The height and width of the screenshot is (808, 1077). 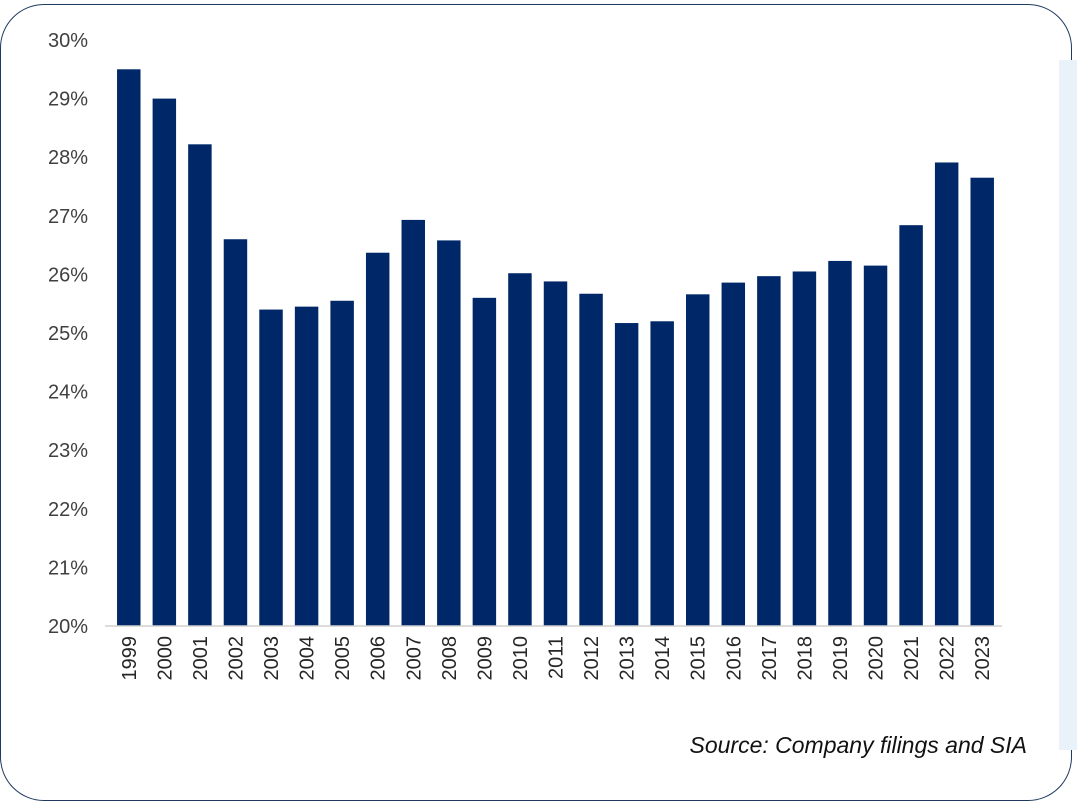 What do you see at coordinates (982, 401) in the screenshot?
I see `bar-2023` at bounding box center [982, 401].